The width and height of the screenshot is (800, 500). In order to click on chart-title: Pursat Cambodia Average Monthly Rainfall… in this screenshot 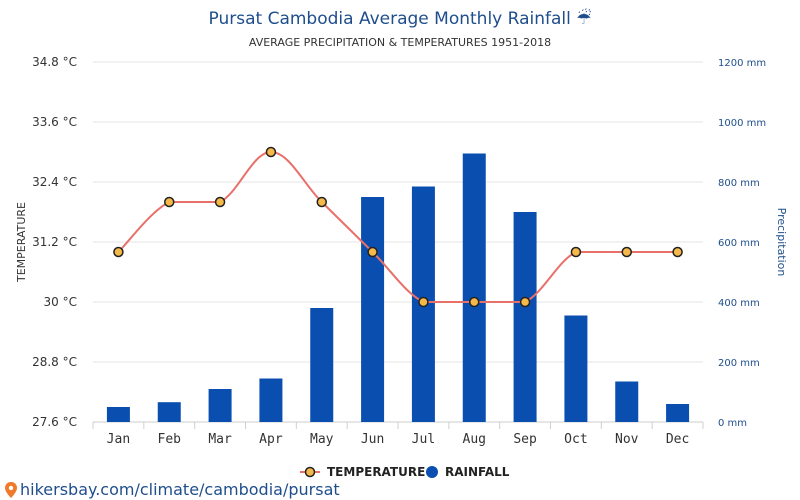, I will do `click(400, 18)`.